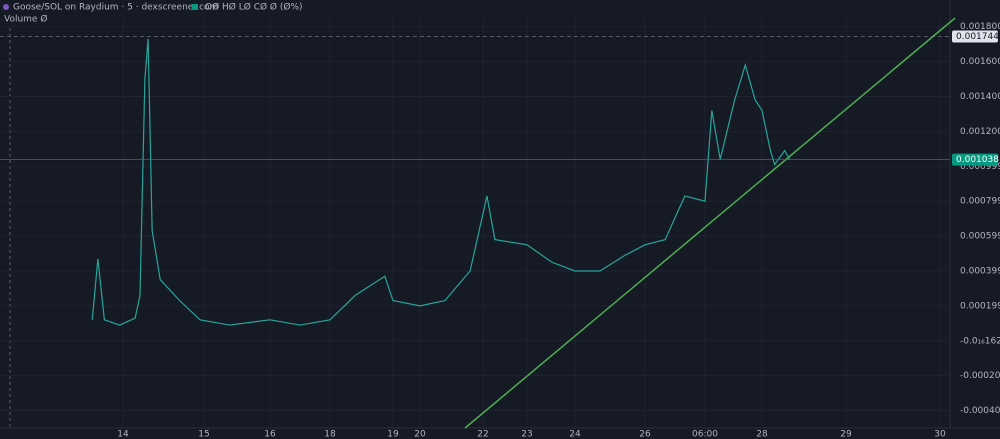  Describe the element at coordinates (195, 7) in the screenshot. I see `status-dot` at that location.